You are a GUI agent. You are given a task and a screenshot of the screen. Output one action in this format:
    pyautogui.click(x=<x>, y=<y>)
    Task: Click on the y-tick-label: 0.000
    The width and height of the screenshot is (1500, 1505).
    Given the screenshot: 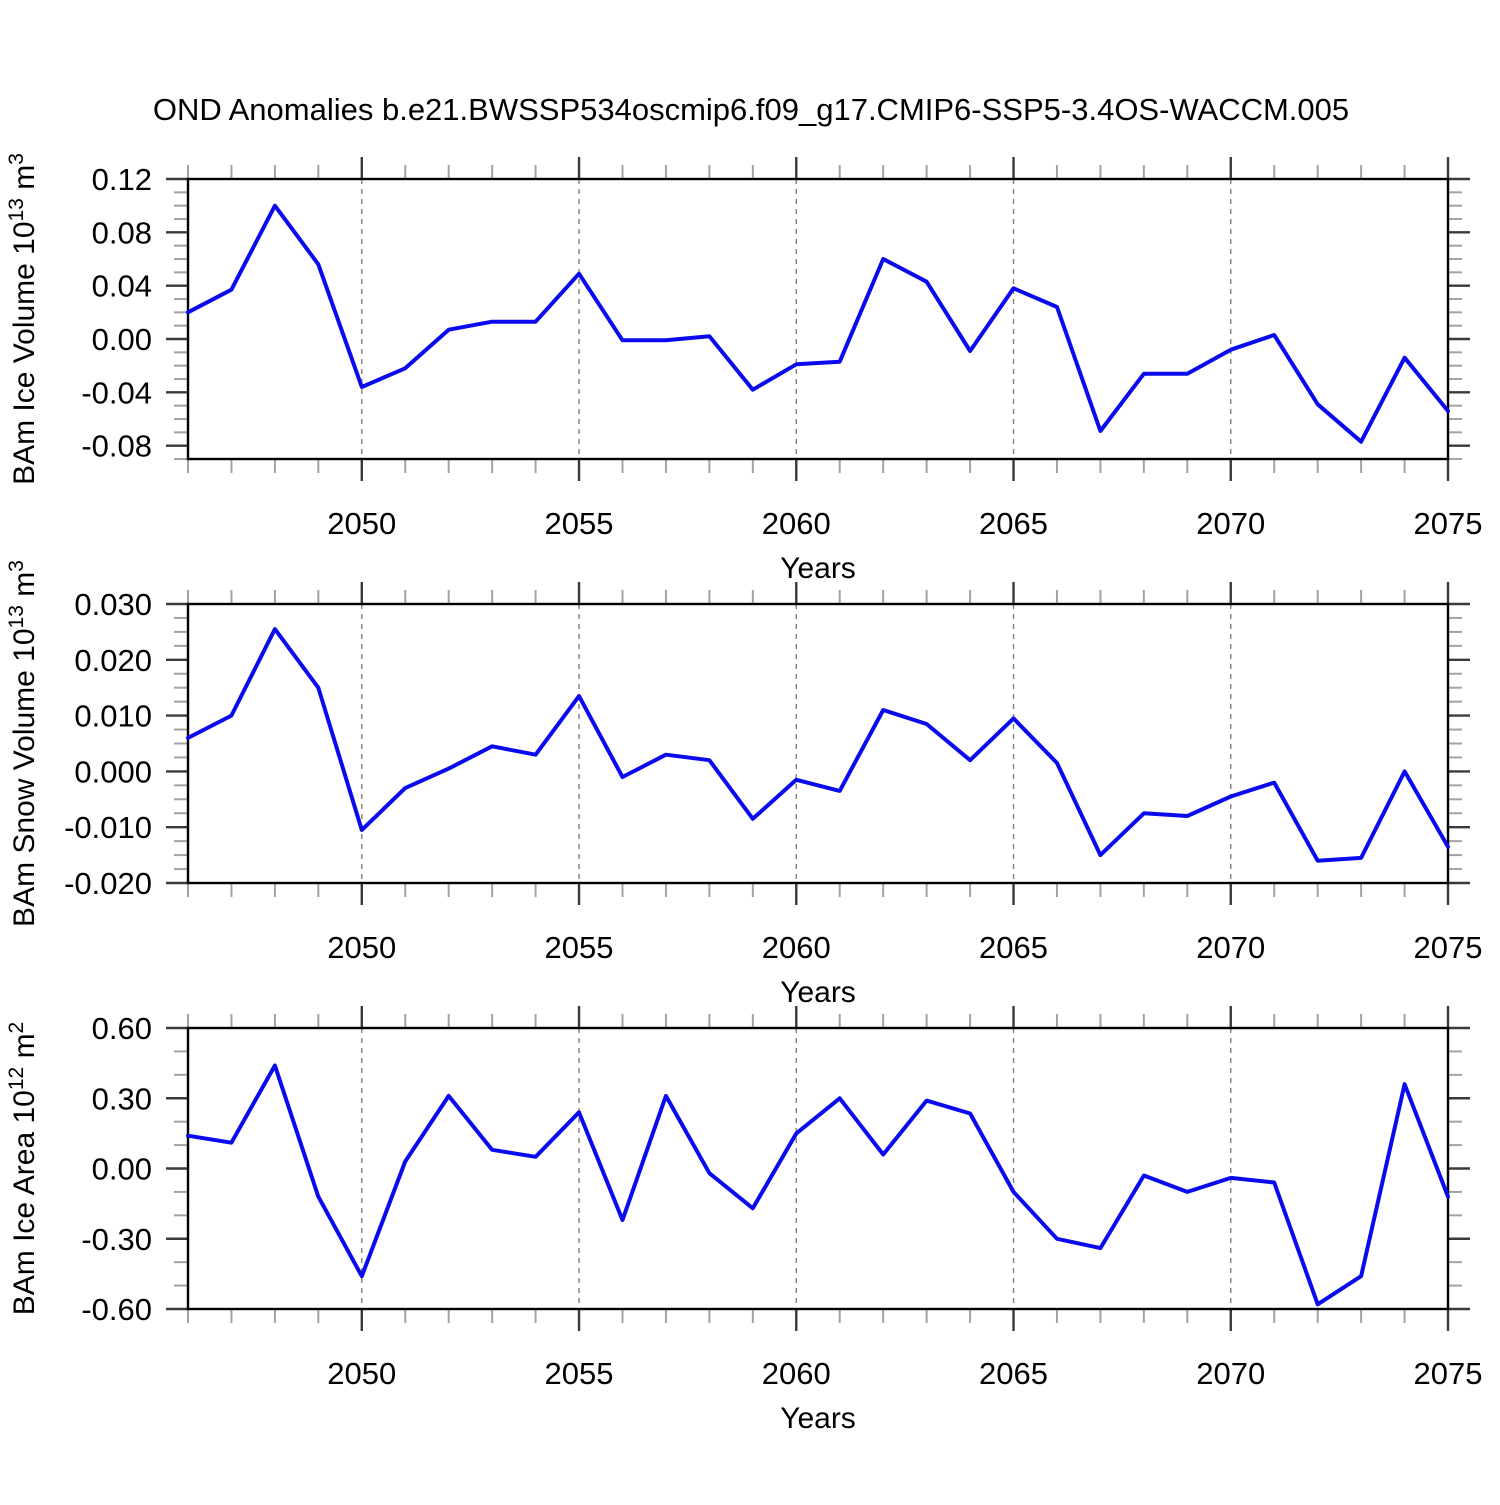 What is the action you would take?
    pyautogui.click(x=113, y=771)
    